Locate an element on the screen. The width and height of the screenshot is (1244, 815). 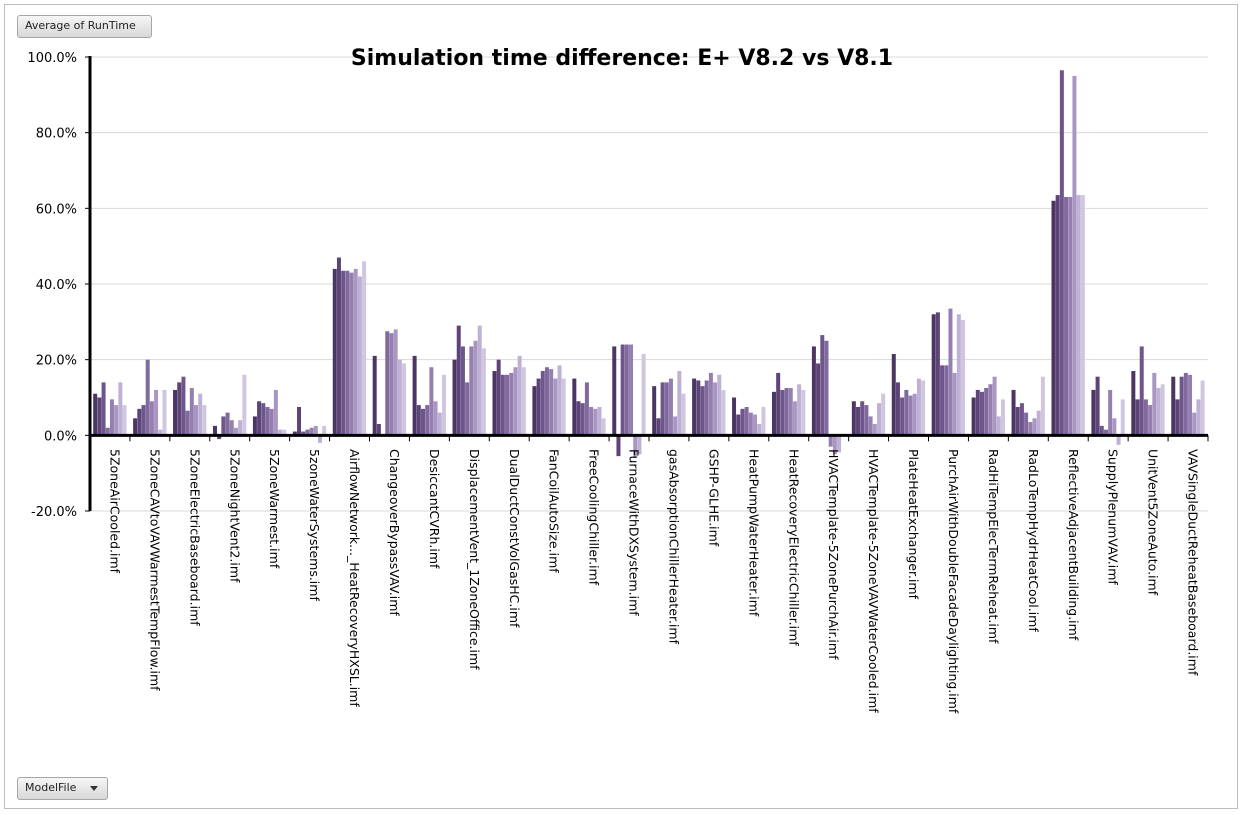
y-tick-label: 80.0% is located at coordinates (56, 134).